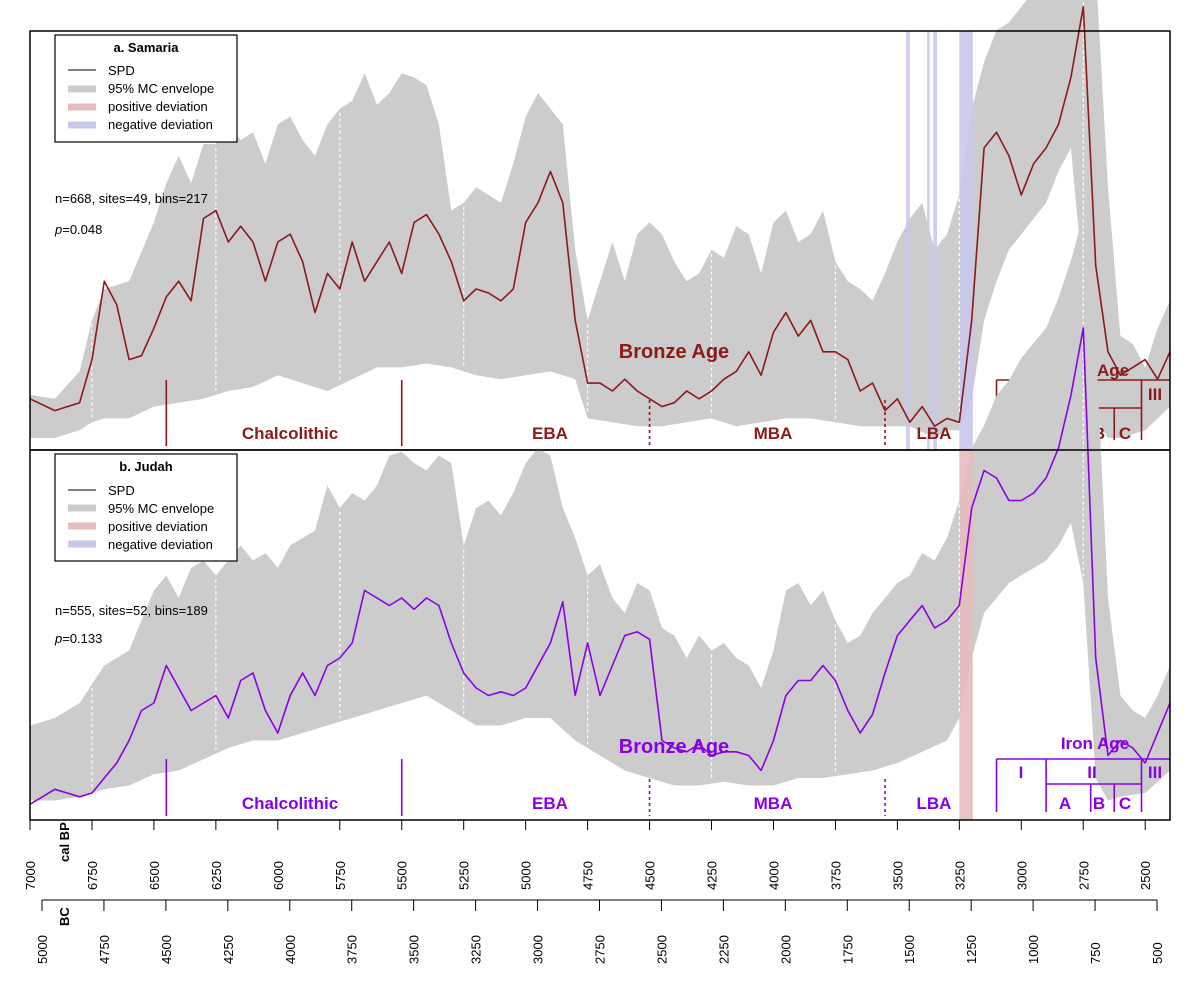 This screenshot has height=1000, width=1200. I want to click on bc-tick-label: 4750, so click(104, 949).